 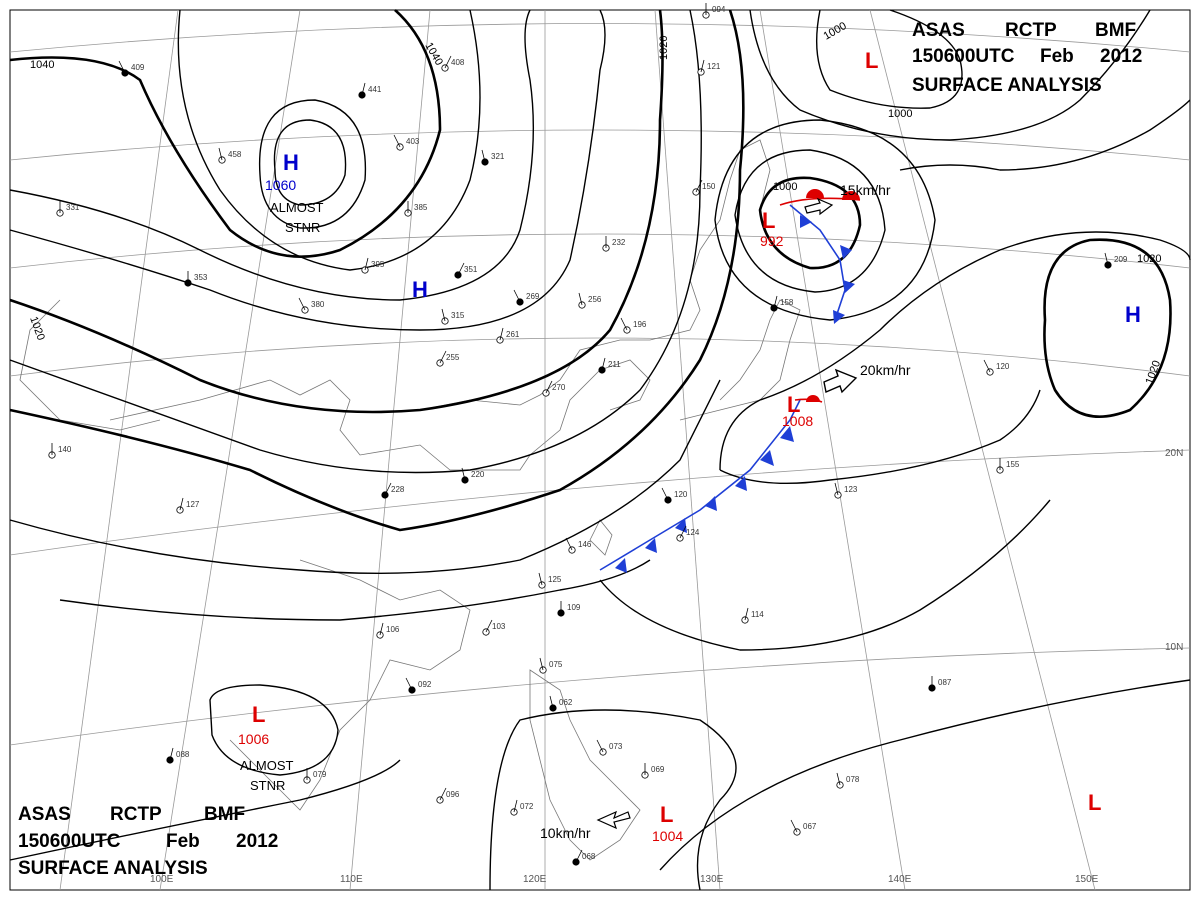 What do you see at coordinates (225, 133) in the screenshot?
I see `isobar-1040-a` at bounding box center [225, 133].